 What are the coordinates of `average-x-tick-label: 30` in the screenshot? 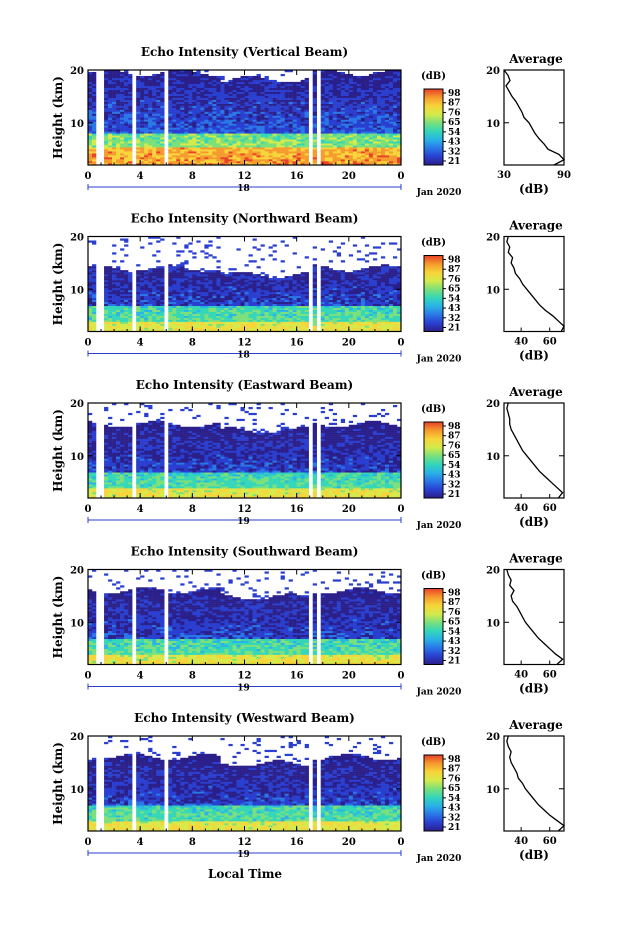 It's located at (504, 175).